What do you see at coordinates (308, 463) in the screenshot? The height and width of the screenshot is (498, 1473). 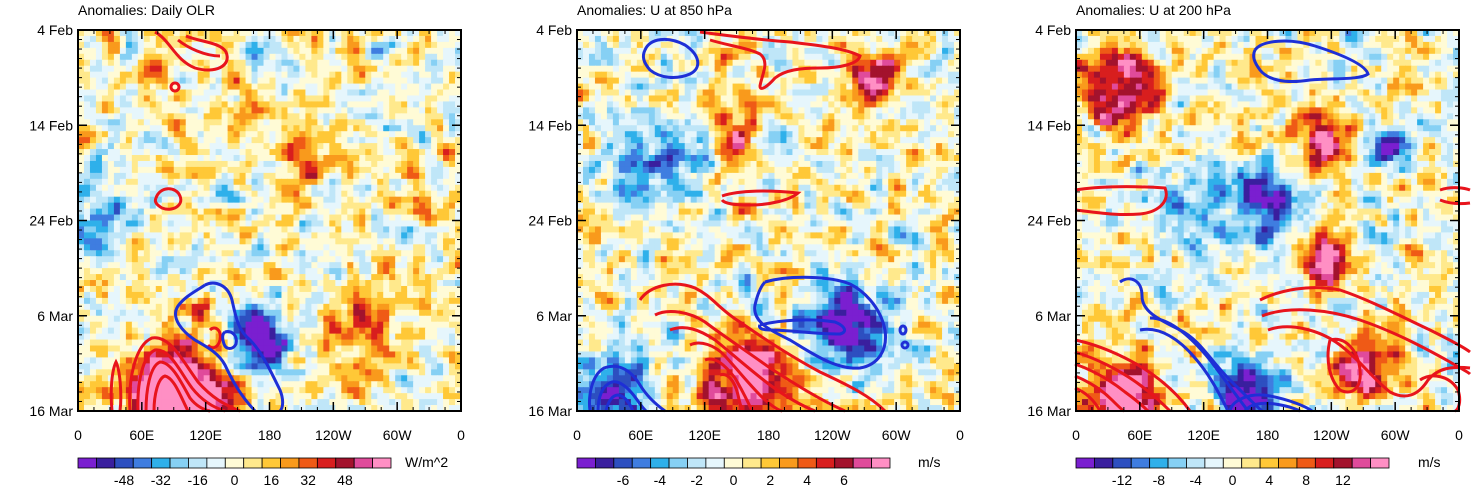 I see `colorbar-swatch` at bounding box center [308, 463].